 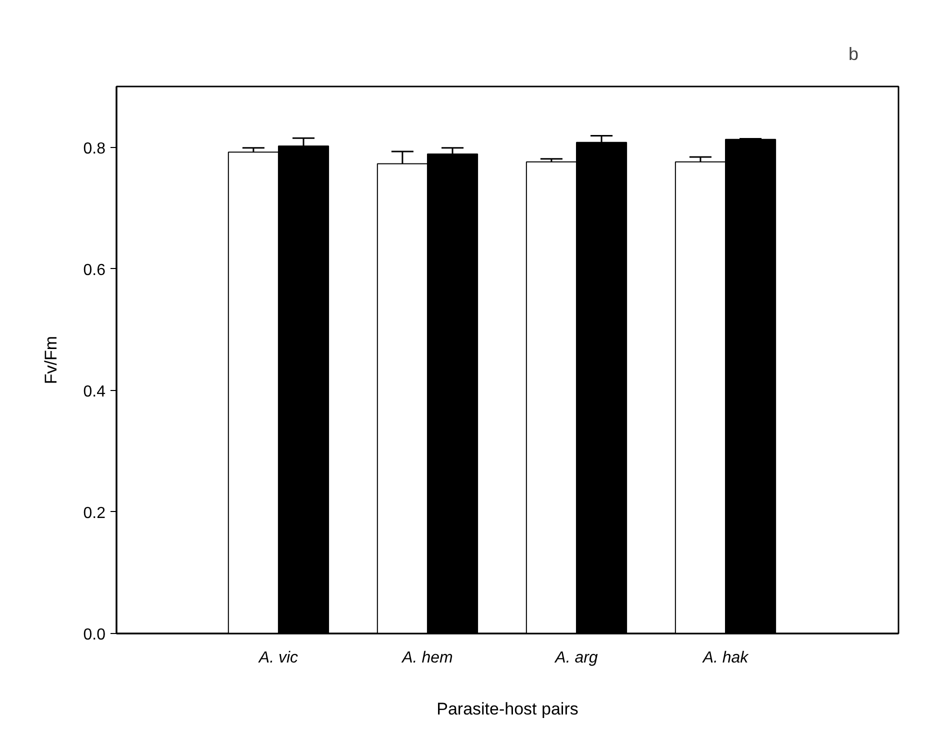 What do you see at coordinates (94, 149) in the screenshot?
I see `y-tick-label: 0.8` at bounding box center [94, 149].